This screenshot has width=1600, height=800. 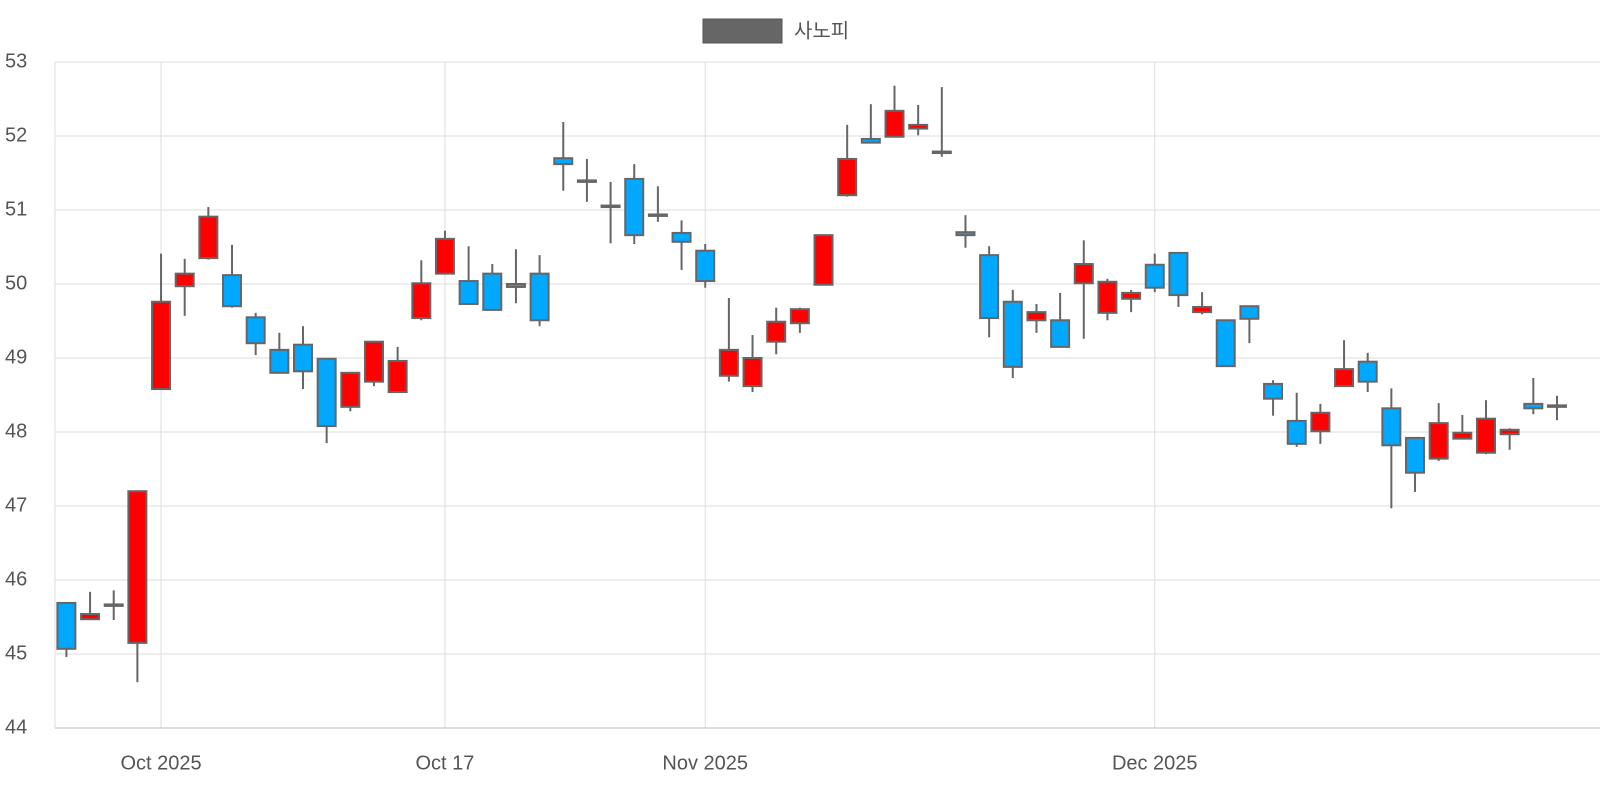 I want to click on y-tick-label: 53, so click(x=16, y=61).